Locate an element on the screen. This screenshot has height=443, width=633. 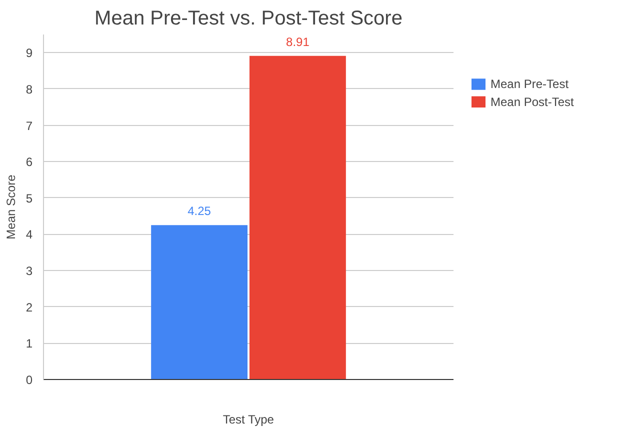
y-tick-label: 6 is located at coordinates (29, 162).